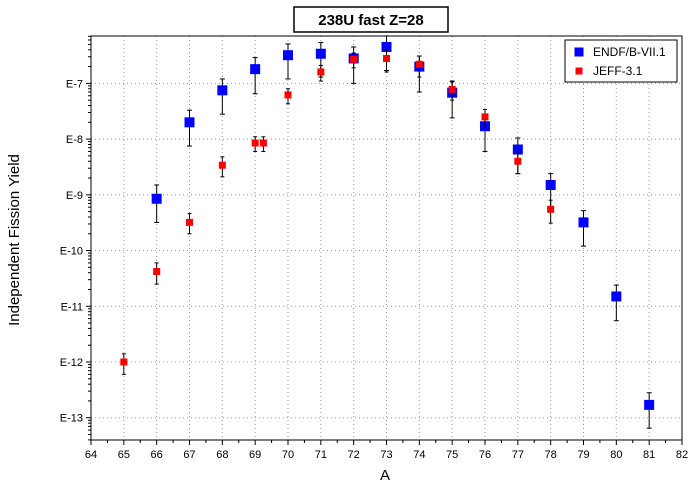 Image resolution: width=700 pixels, height=500 pixels. I want to click on x-tick-label: 70, so click(288, 455).